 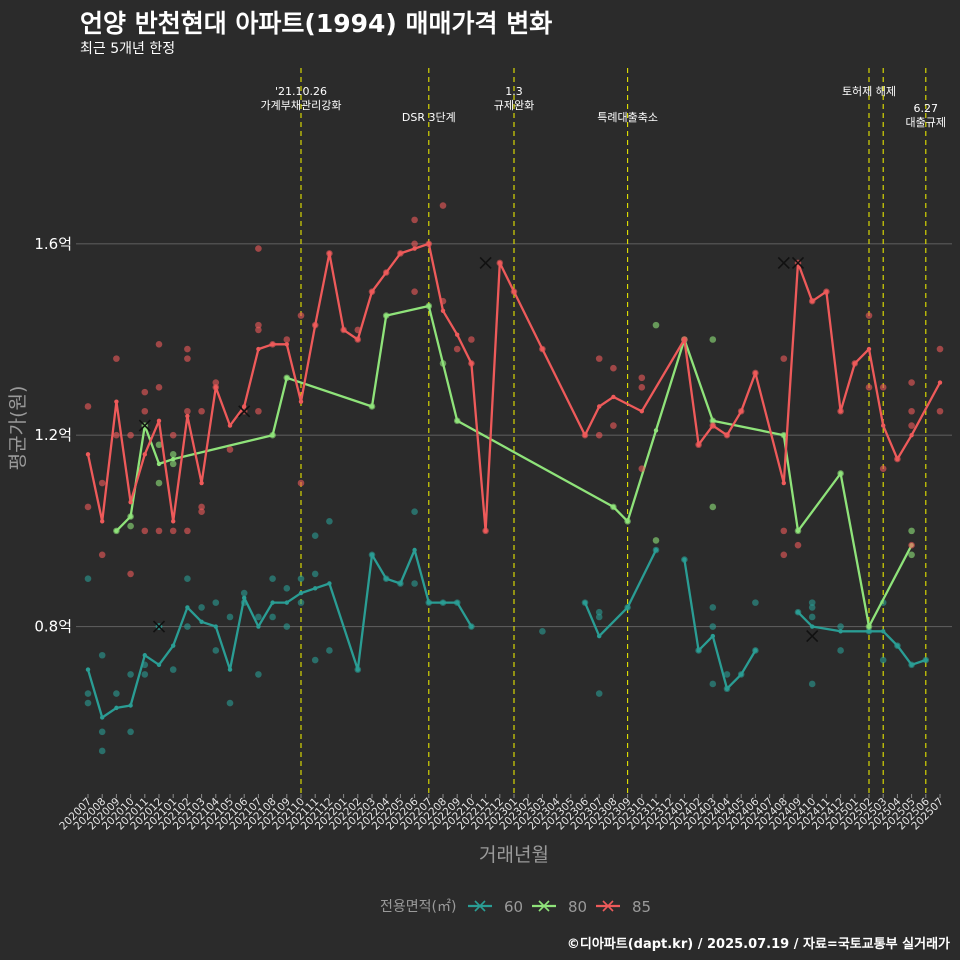 What do you see at coordinates (926, 122) in the screenshot?
I see `event-label-line: 대출규제` at bounding box center [926, 122].